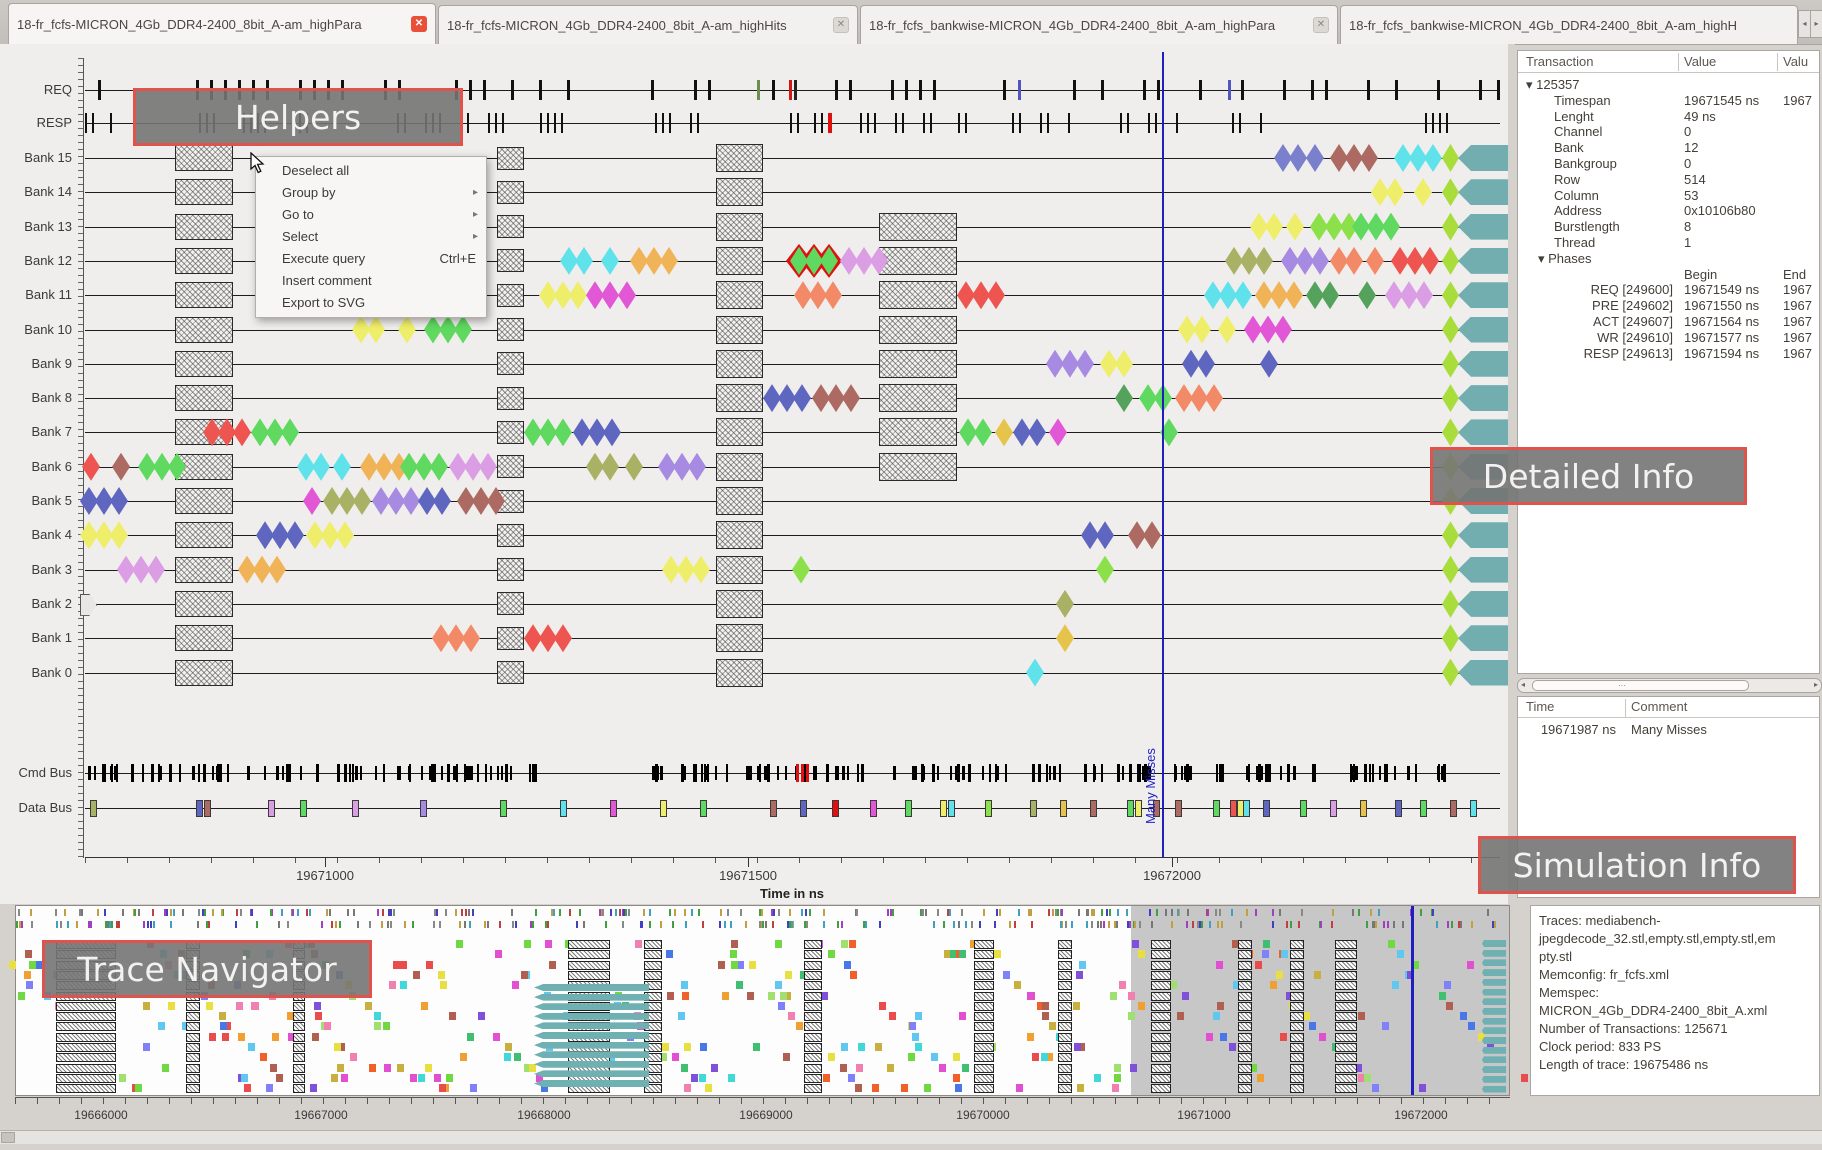 The height and width of the screenshot is (1150, 1822). Describe the element at coordinates (371, 193) in the screenshot. I see `menu-item-group-by: Group by ▸` at that location.